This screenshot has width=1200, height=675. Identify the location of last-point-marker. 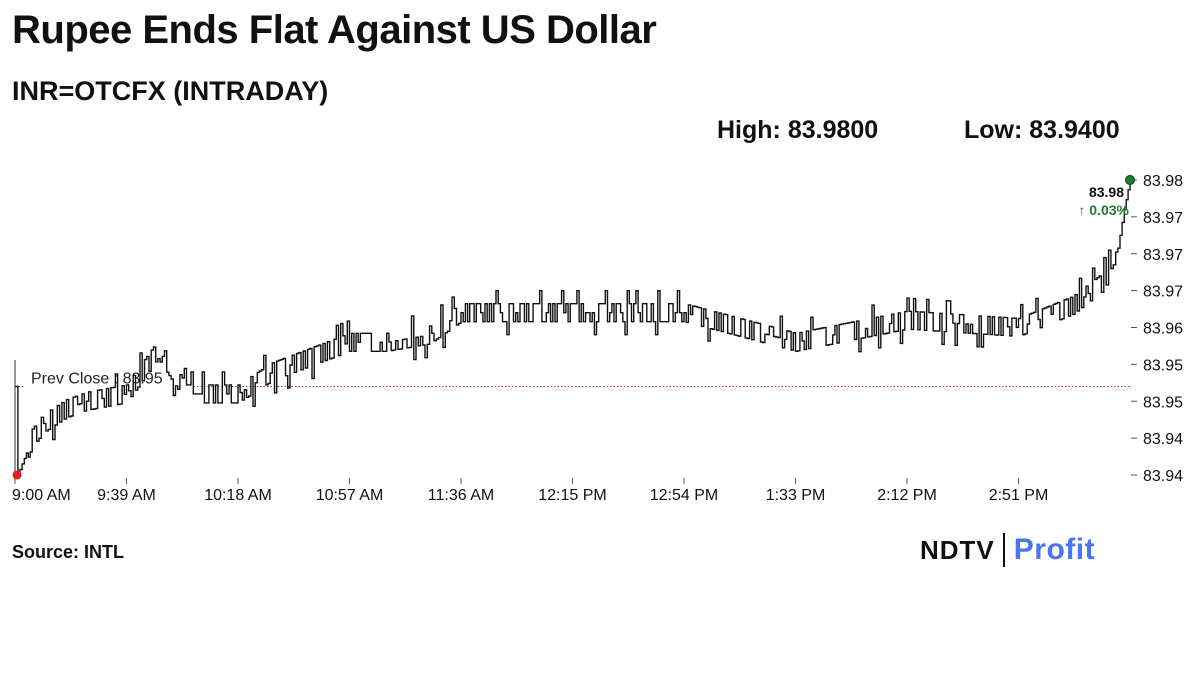
(1130, 180).